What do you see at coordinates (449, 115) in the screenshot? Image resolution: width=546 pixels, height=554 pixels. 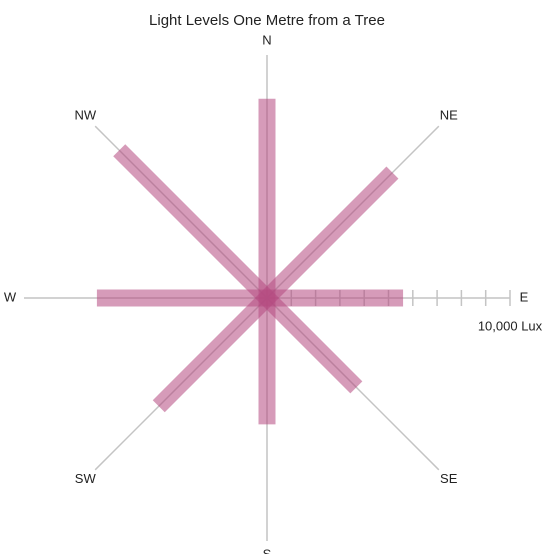 I see `direction-label: NE` at bounding box center [449, 115].